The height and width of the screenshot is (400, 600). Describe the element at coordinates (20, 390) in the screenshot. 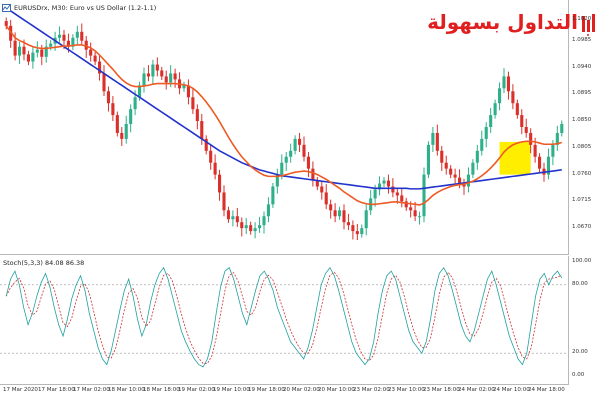

I see `time-axis-label: 17 Mar 2020` at that location.